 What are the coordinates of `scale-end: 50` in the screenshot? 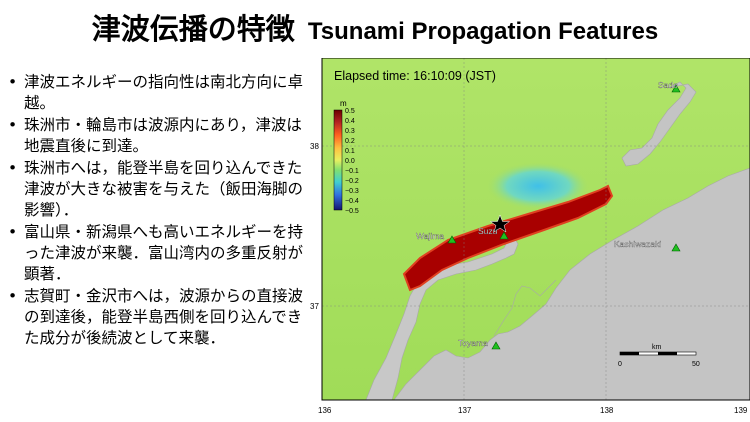 It's located at (696, 364).